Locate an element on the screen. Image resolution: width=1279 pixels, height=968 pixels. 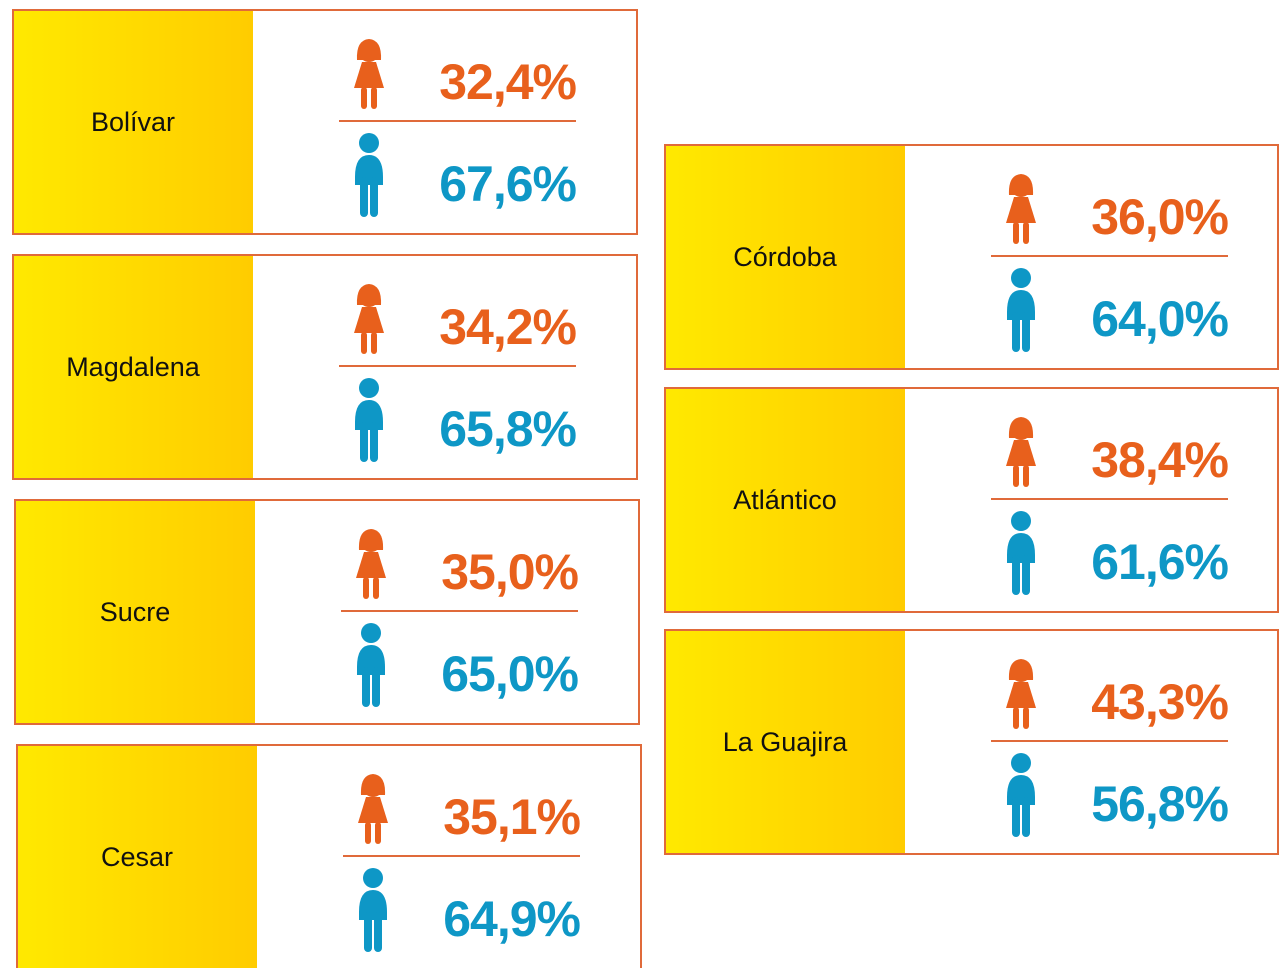
male-percentage: 61,6% is located at coordinates (1159, 562).